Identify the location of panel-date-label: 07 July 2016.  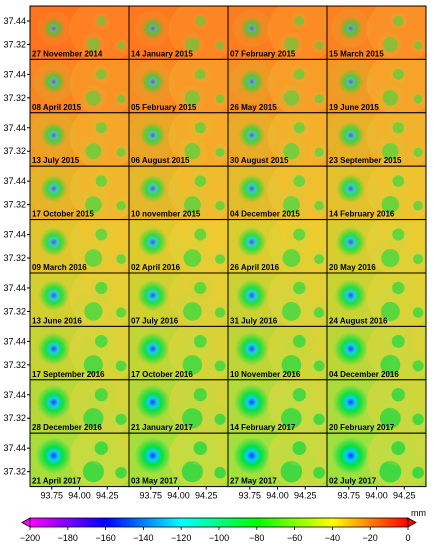
(155, 320).